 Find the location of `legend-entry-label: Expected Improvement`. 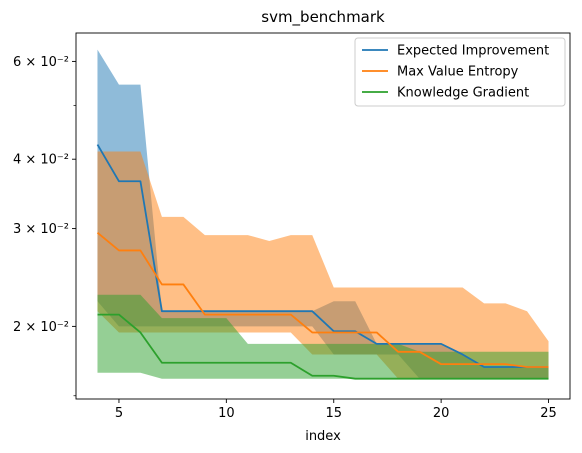

legend-entry-label: Expected Improvement is located at coordinates (473, 51).